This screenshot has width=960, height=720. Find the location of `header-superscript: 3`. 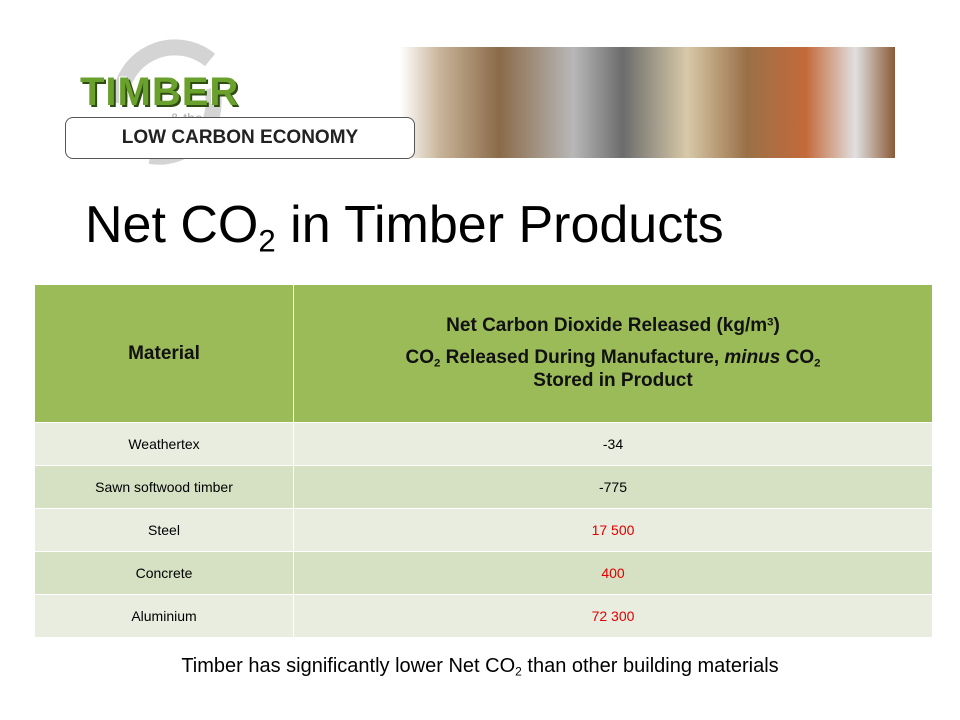

header-superscript: 3 is located at coordinates (770, 322).